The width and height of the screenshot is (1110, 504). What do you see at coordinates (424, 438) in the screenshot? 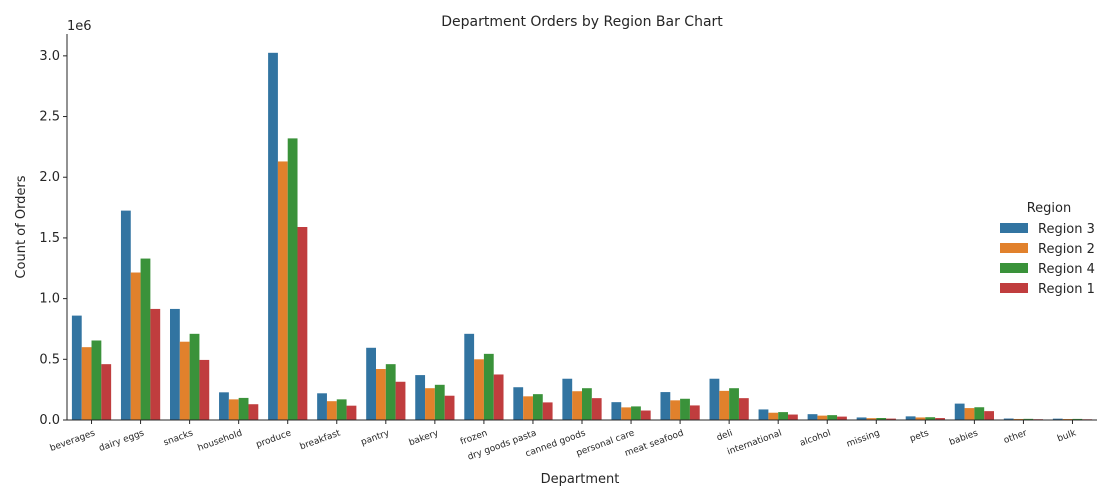
I see `x-tick-label: bakery` at bounding box center [424, 438].